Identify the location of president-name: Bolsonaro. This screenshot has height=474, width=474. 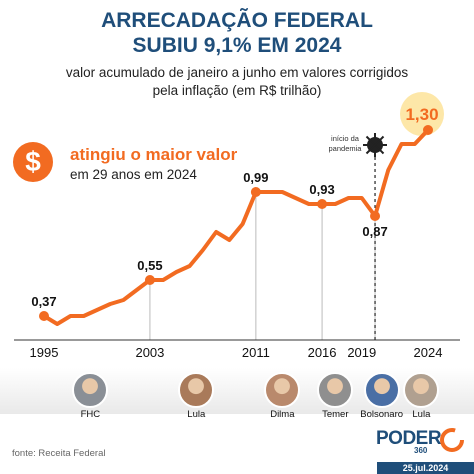
(382, 414).